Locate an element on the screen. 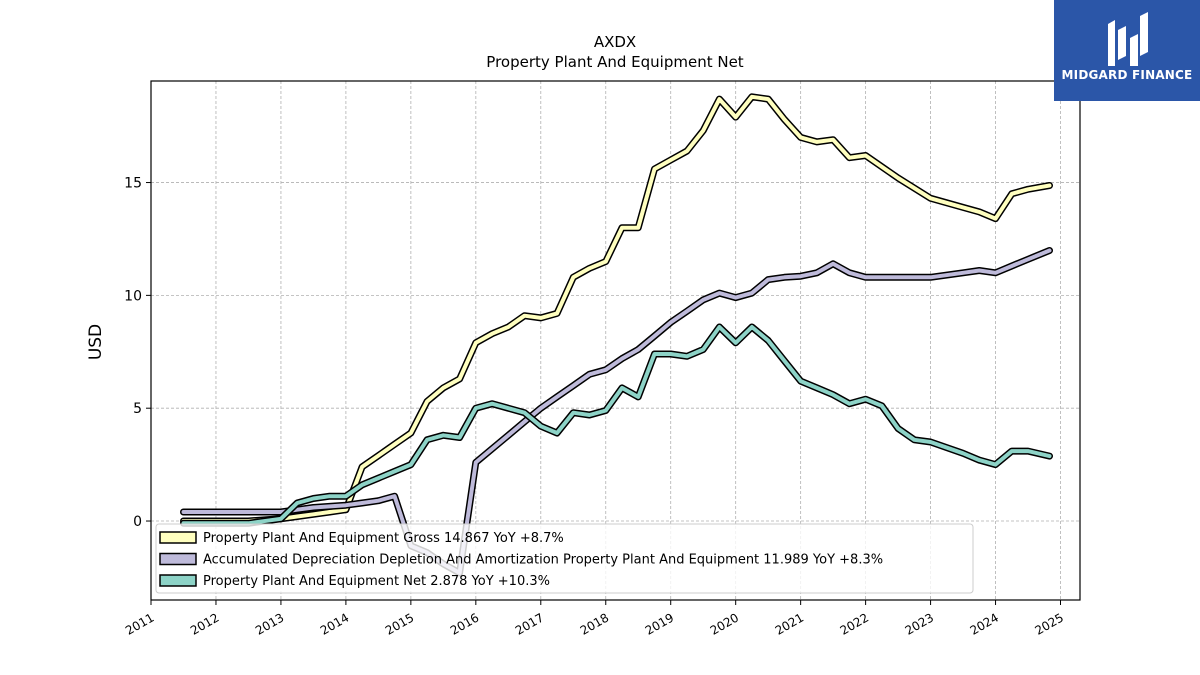 The width and height of the screenshot is (1200, 675). y-tick-label: 0 is located at coordinates (137, 522).